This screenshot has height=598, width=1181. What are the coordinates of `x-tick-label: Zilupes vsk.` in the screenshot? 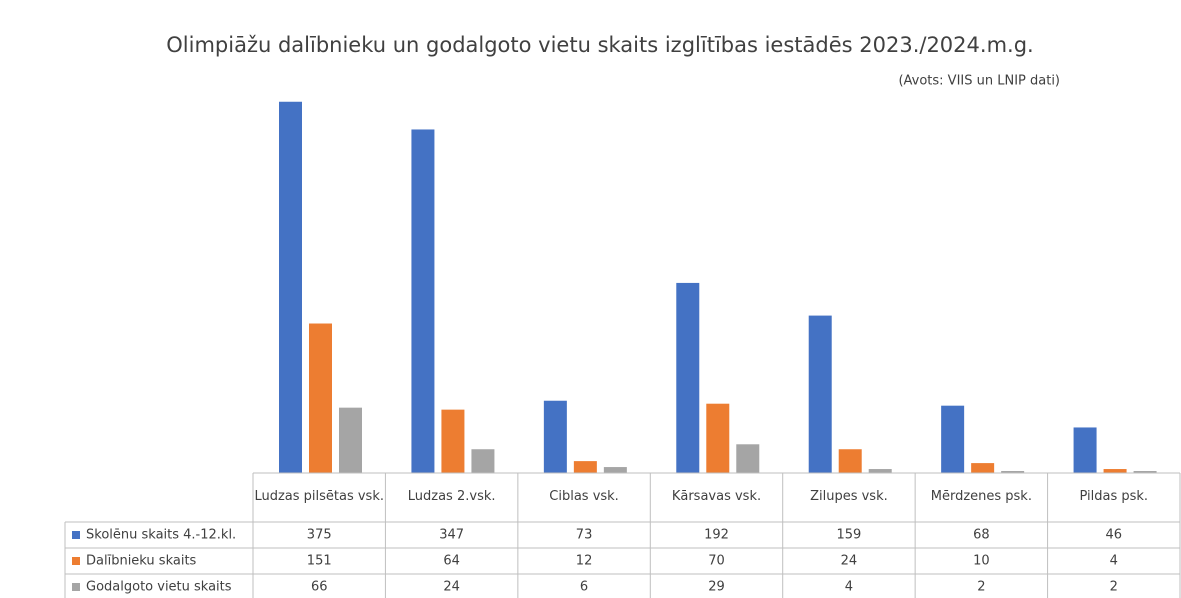 It's located at (849, 497).